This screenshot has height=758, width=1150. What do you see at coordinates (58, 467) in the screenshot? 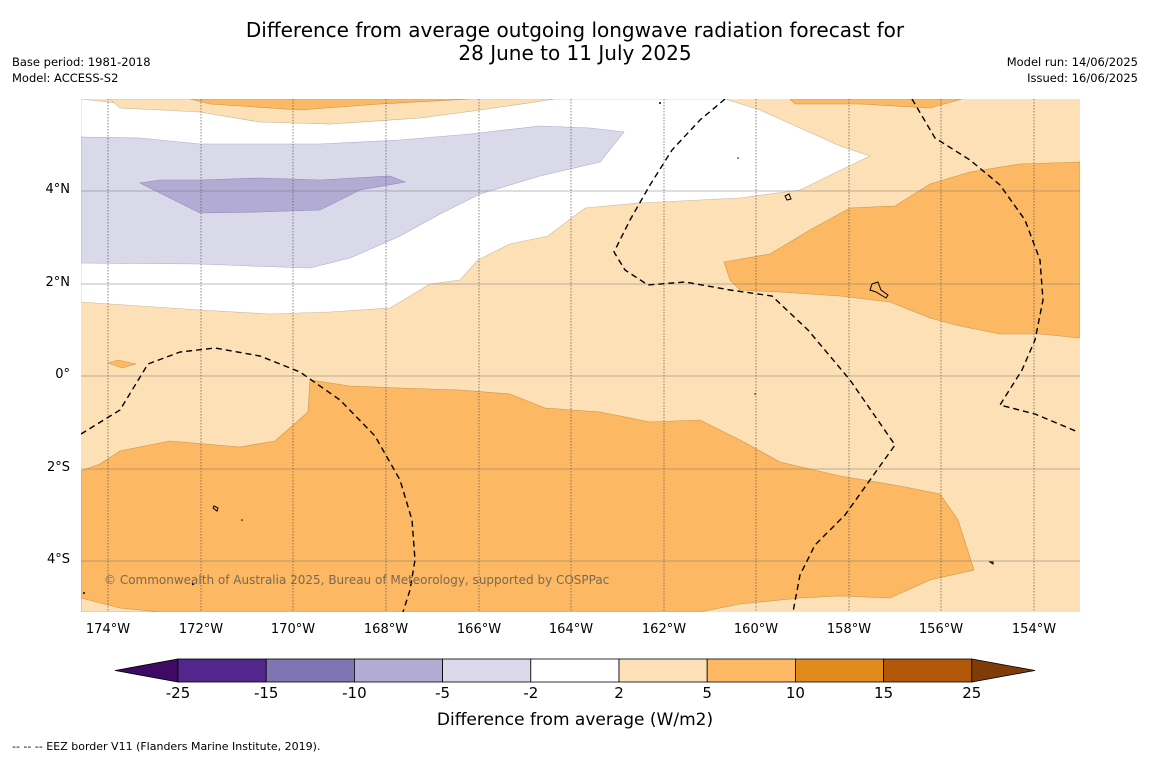
I see `lat-label-2s: 2°S` at bounding box center [58, 467].